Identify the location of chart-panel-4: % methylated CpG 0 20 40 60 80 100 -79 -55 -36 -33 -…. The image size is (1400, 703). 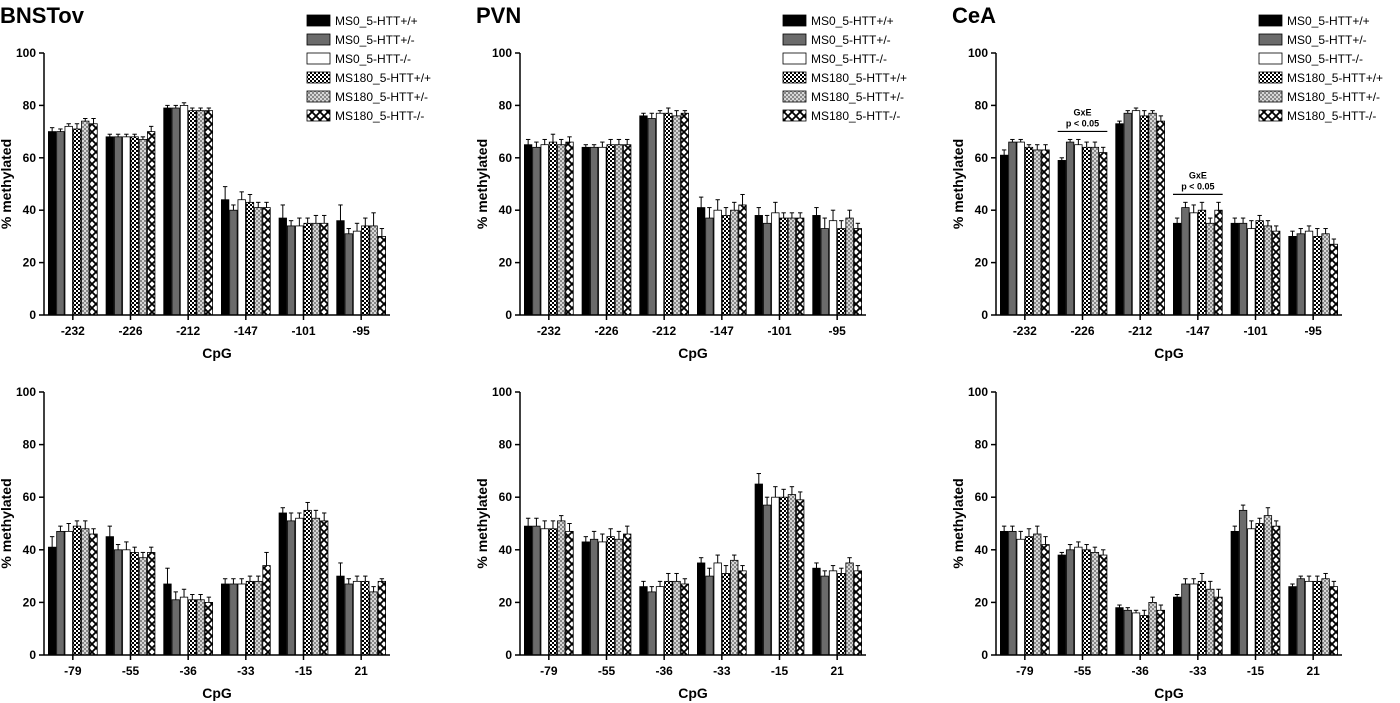
(195, 543).